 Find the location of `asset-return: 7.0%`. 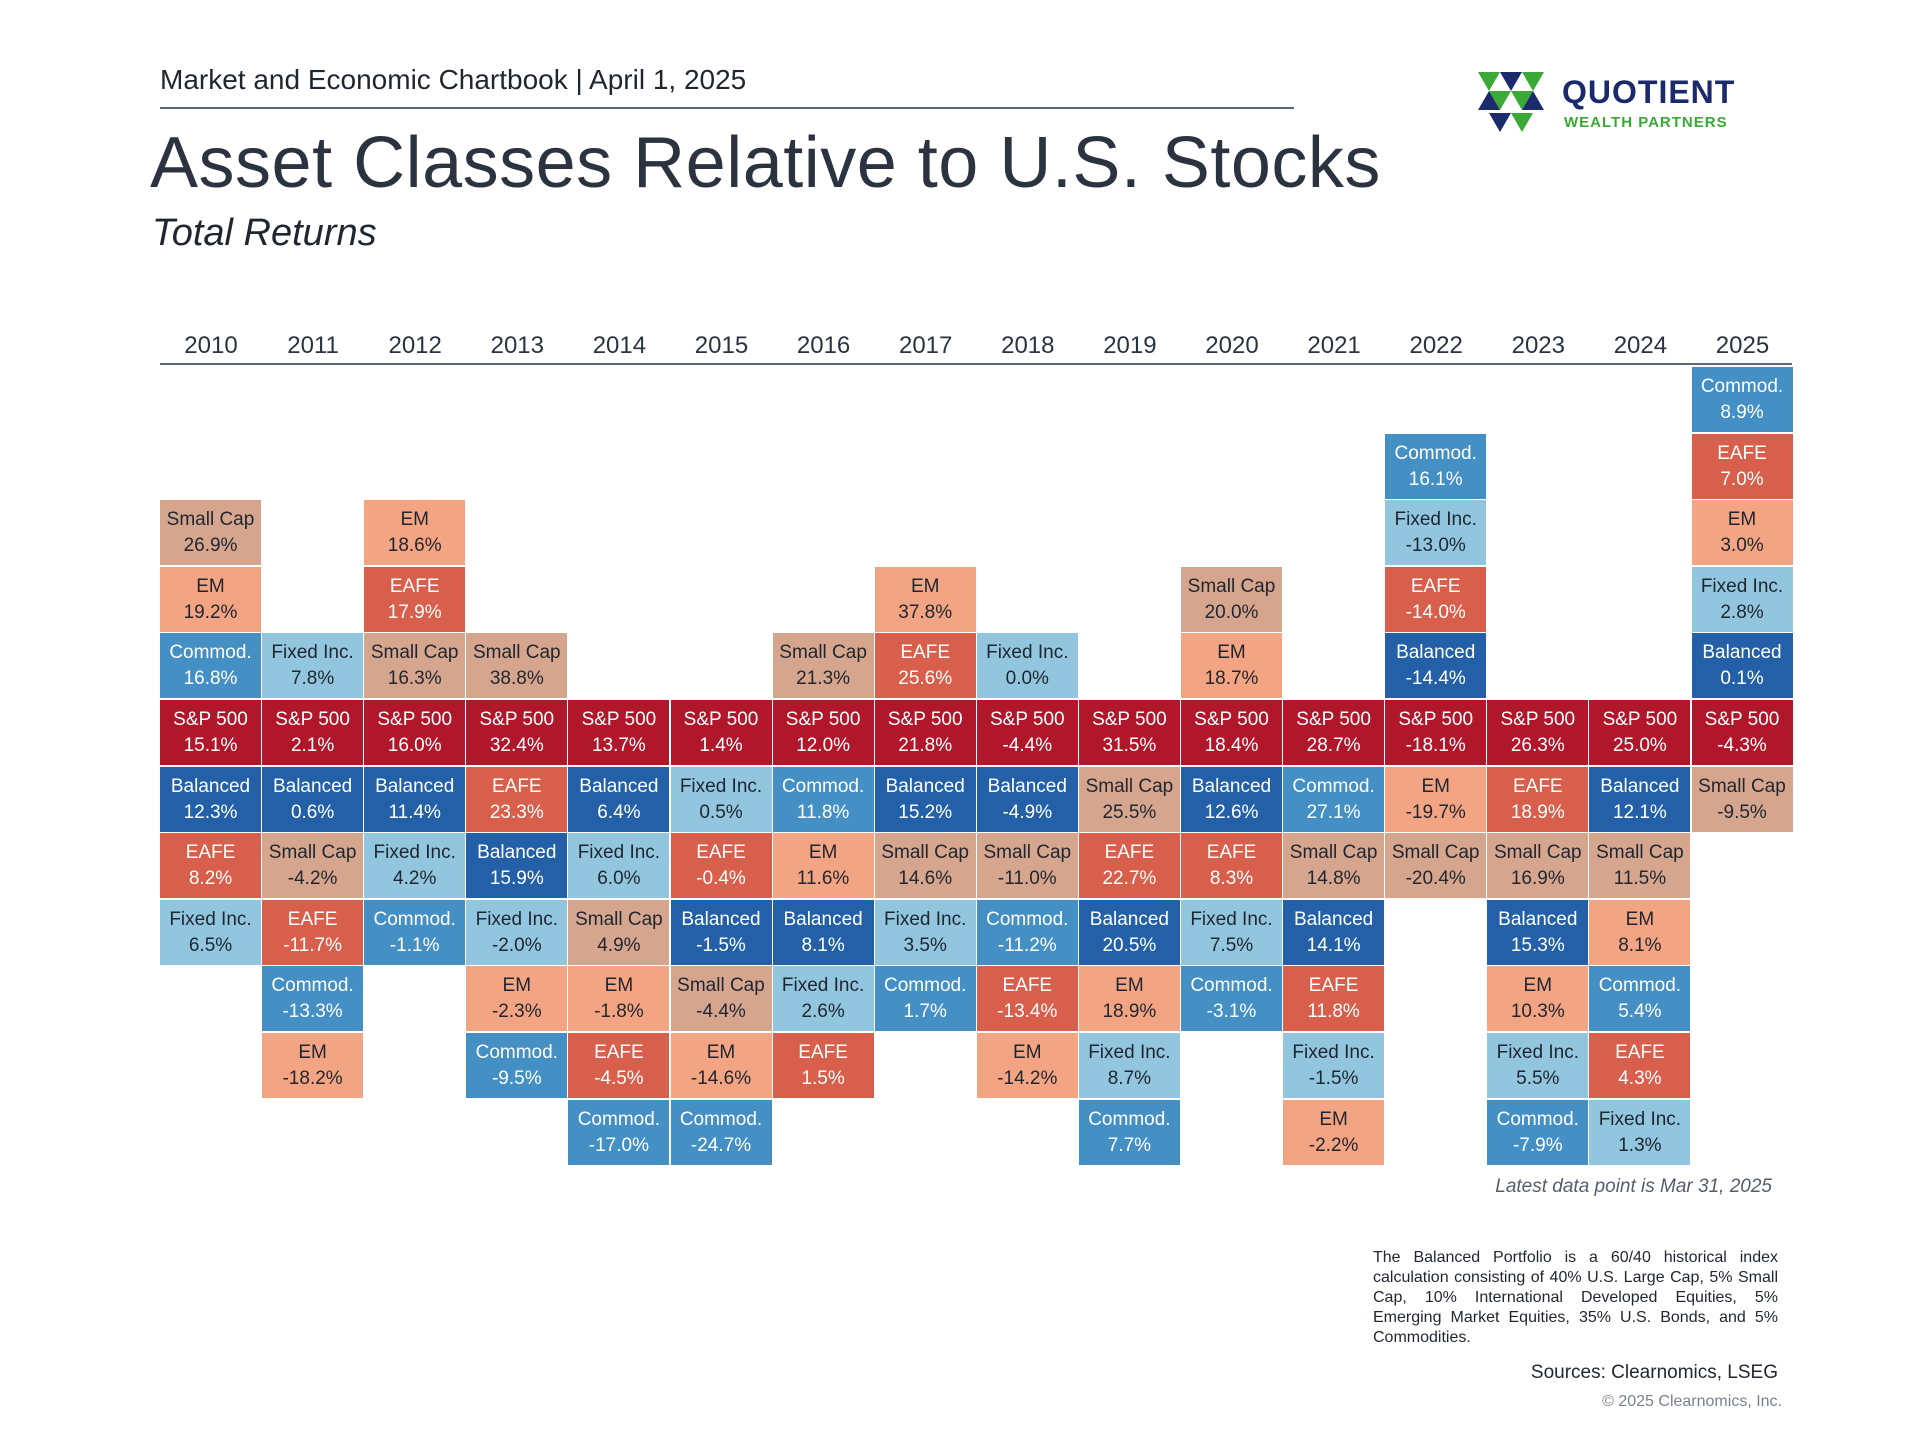

asset-return: 7.0% is located at coordinates (1742, 479).